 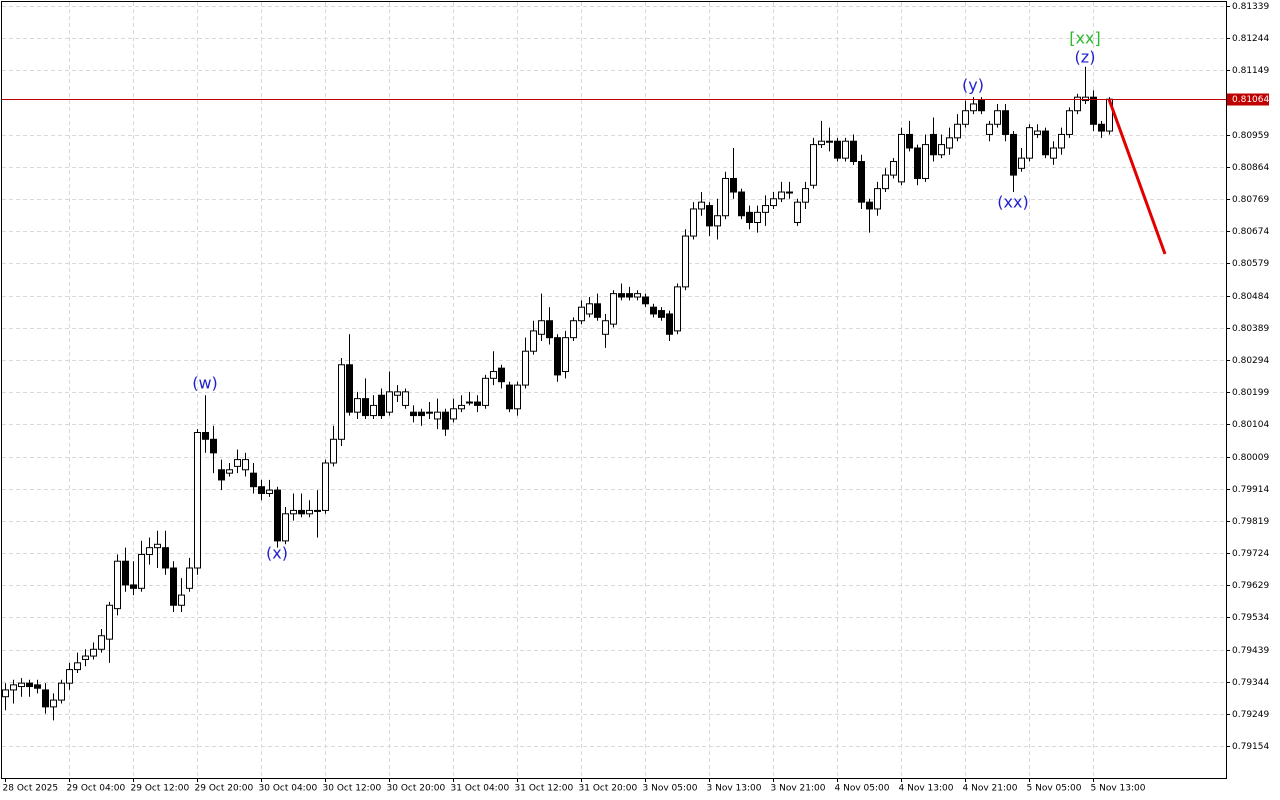 What do you see at coordinates (1250, 522) in the screenshot?
I see `y-tick-label: 0.79819` at bounding box center [1250, 522].